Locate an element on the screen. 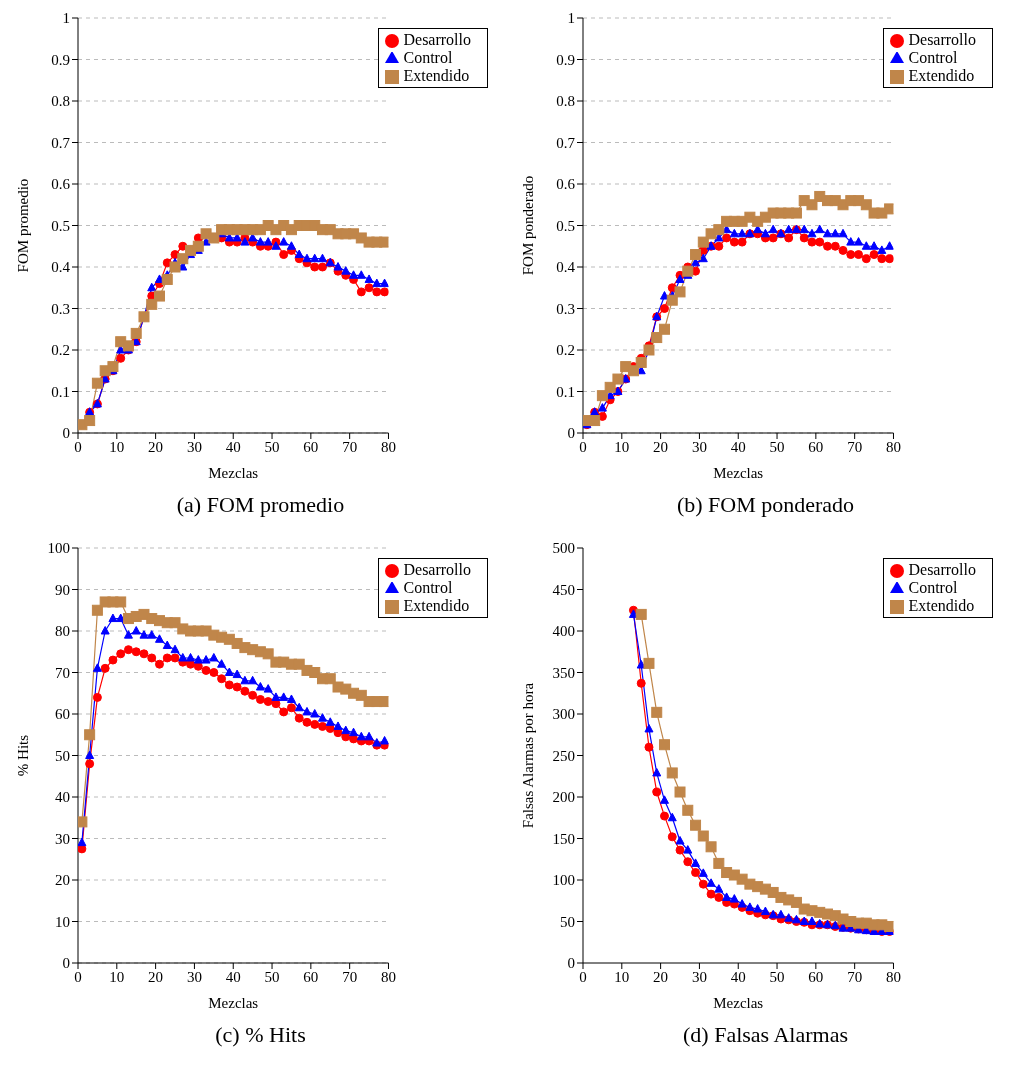 Image resolution: width=1030 pixels, height=1077 pixels. y-tick-label: 80 is located at coordinates (62, 631).